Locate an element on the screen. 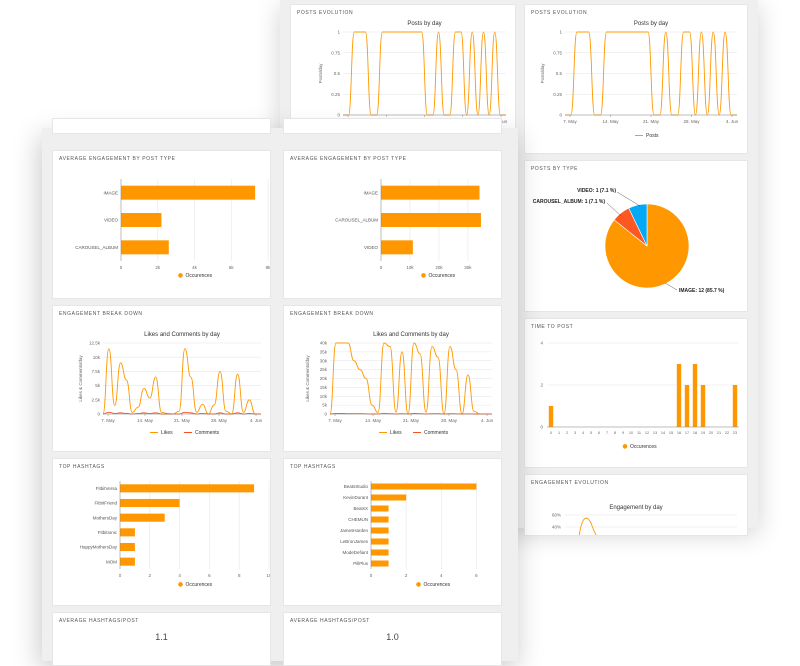  slice-label-image: IMAGE: 12 (85.7 %) is located at coordinates (702, 291).